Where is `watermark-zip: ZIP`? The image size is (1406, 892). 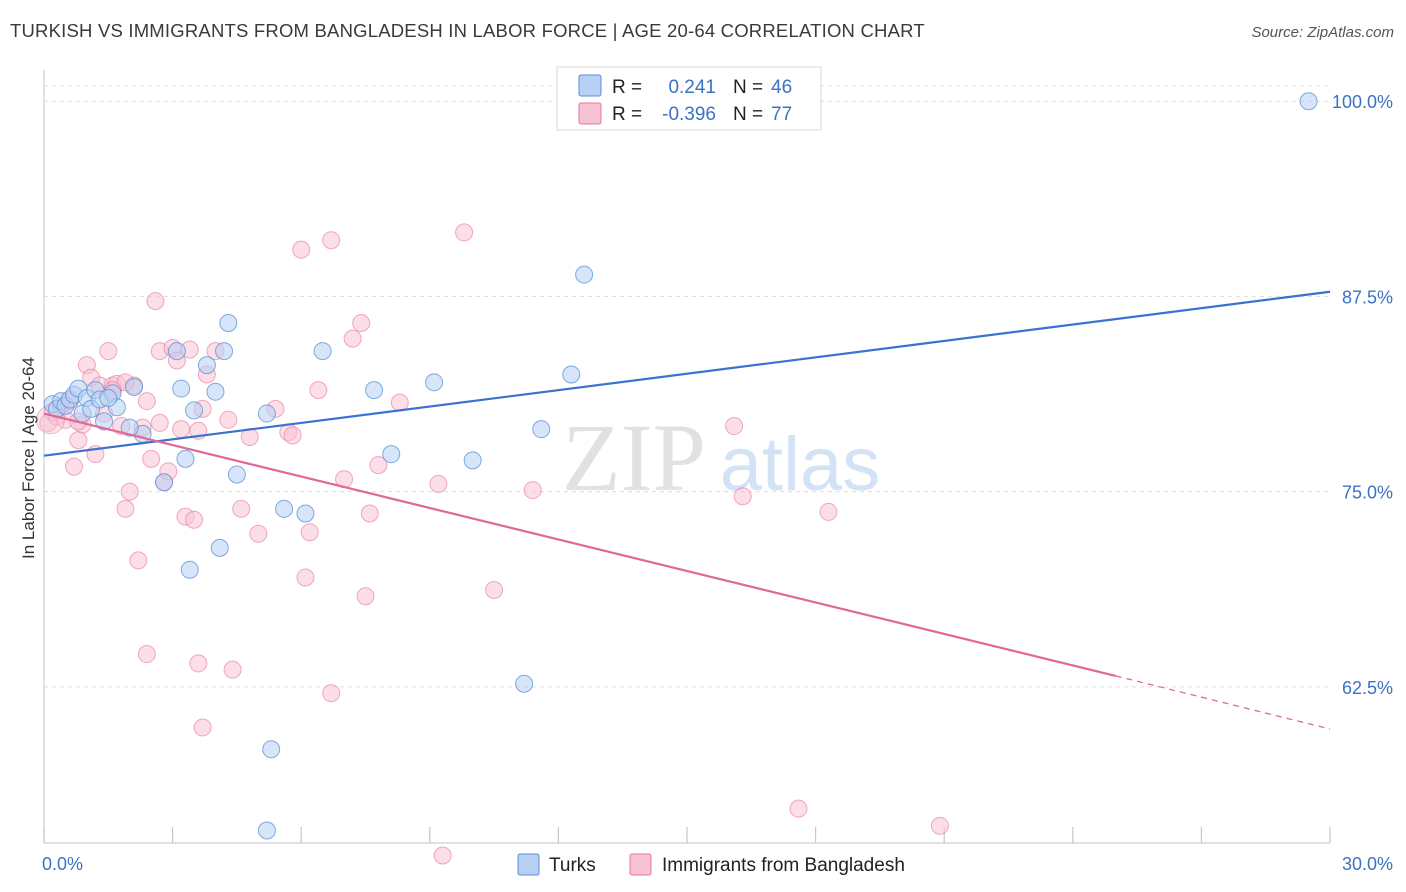 watermark-zip: ZIP is located at coordinates (634, 457).